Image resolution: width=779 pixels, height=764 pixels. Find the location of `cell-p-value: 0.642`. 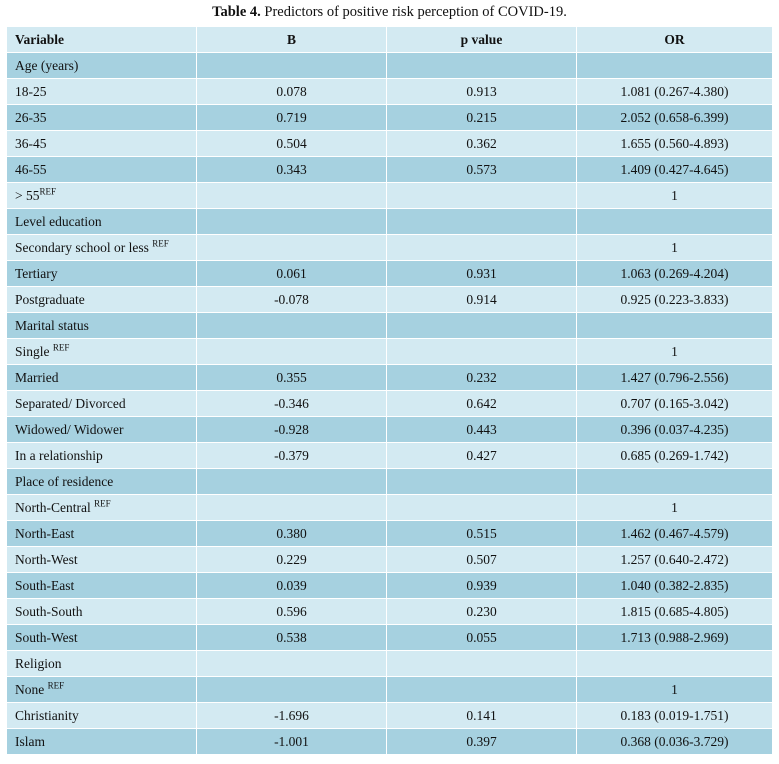

cell-p-value: 0.642 is located at coordinates (481, 403).